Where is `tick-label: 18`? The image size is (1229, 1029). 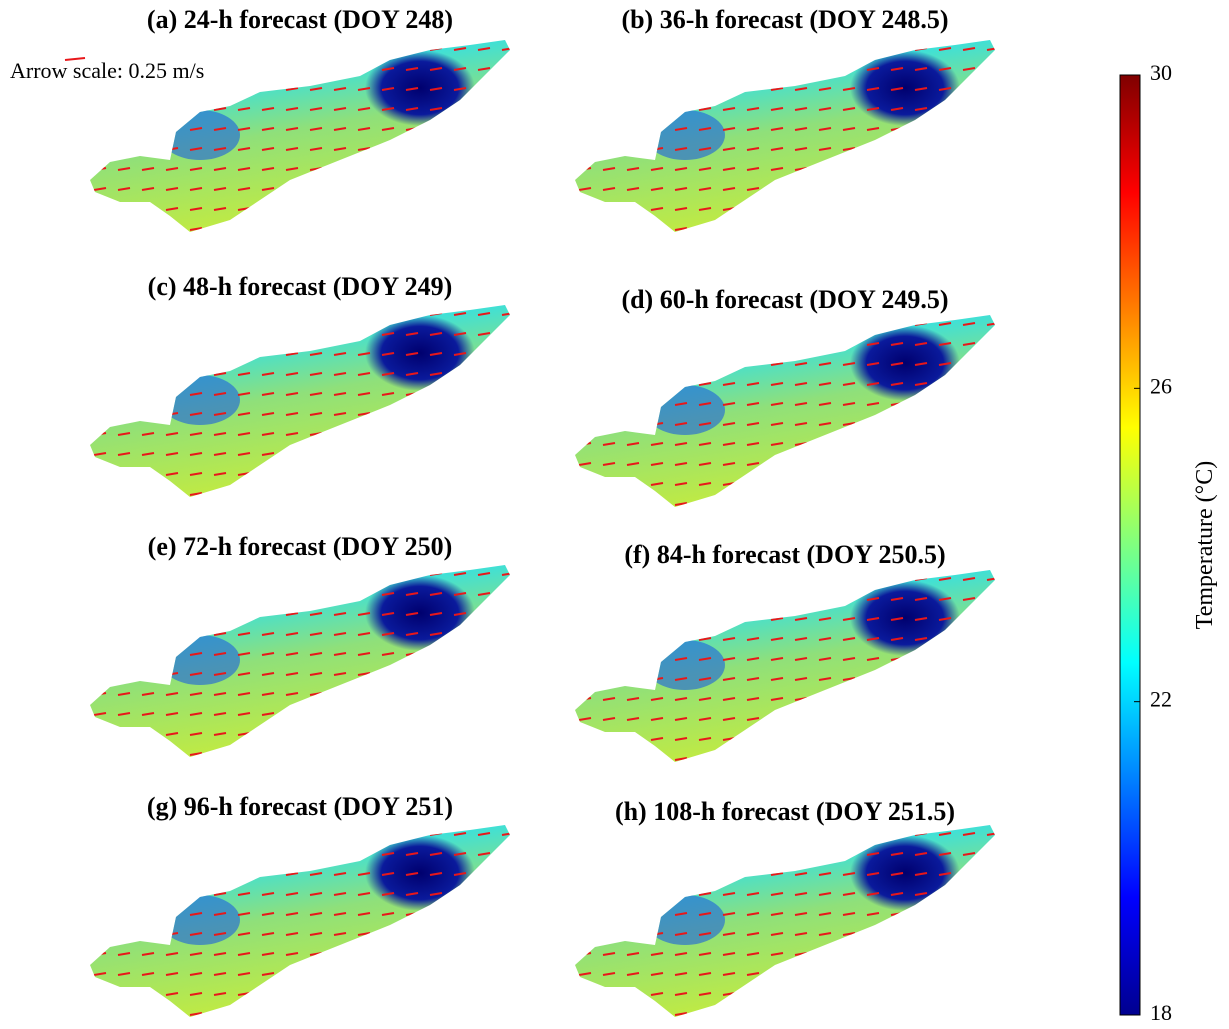
tick-label: 18 is located at coordinates (1161, 1012).